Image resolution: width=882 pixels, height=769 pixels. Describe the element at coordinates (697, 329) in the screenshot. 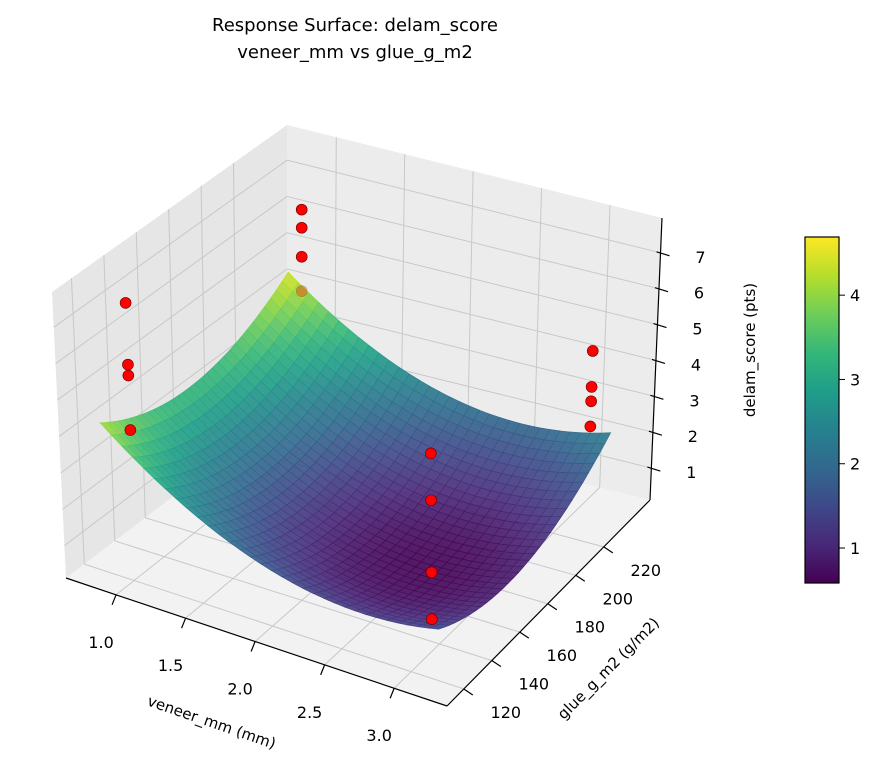

I see `z-tick-label: 5` at that location.